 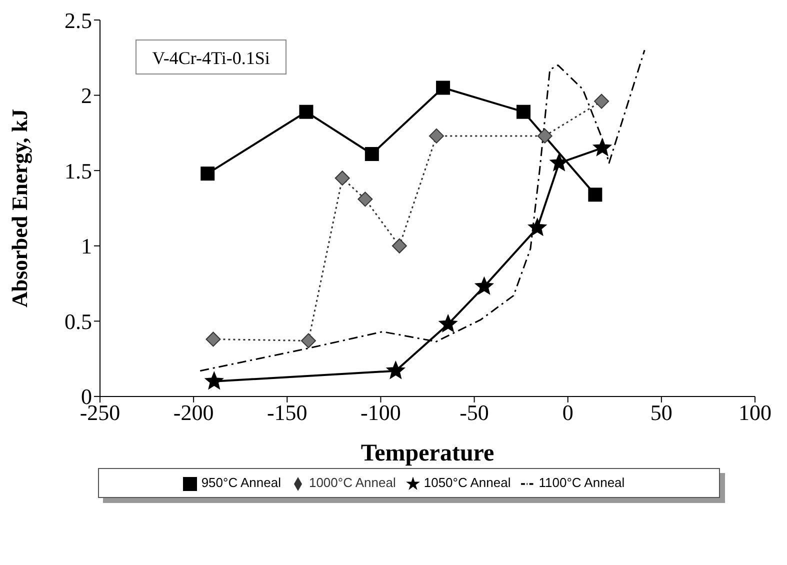 I want to click on x-tick-label: 50, so click(x=661, y=413).